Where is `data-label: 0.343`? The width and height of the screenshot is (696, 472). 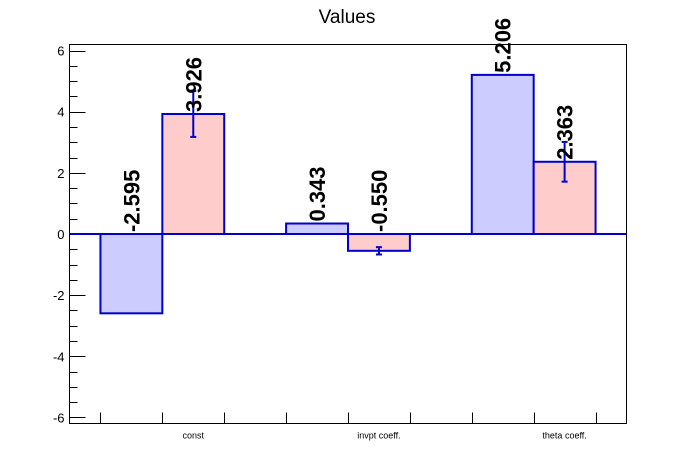 data-label: 0.343 is located at coordinates (317, 193).